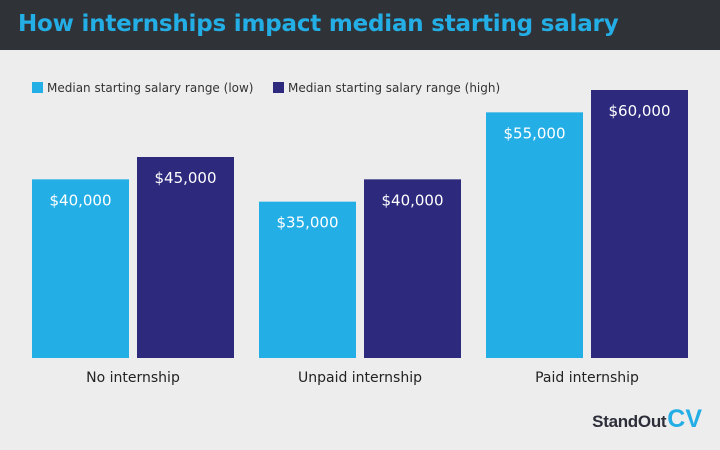 This screenshot has width=720, height=450. What do you see at coordinates (307, 223) in the screenshot?
I see `value-label-low-2: $35,000` at bounding box center [307, 223].